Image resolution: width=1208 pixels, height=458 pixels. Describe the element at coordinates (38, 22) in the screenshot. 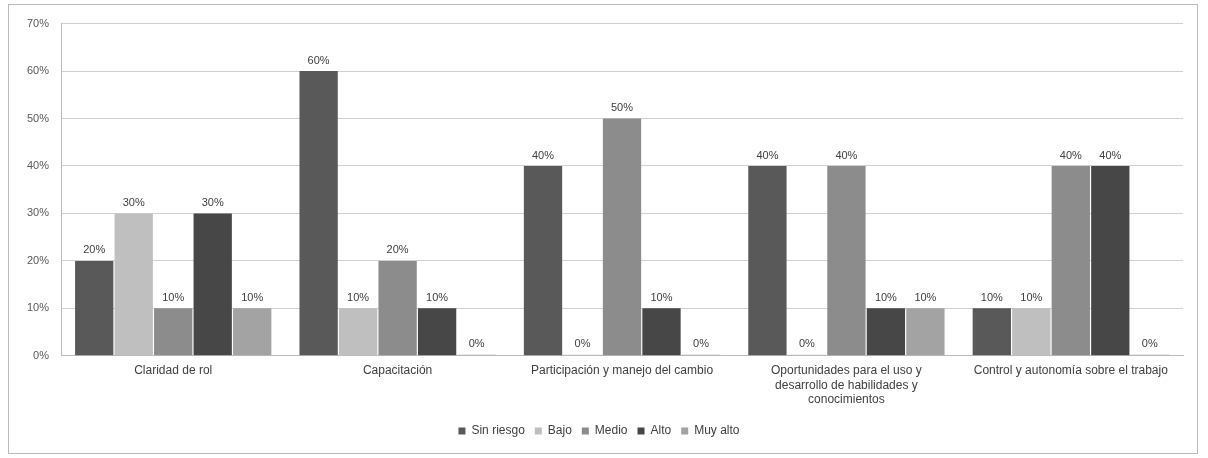

I see `y-tick-label: 70%` at that location.